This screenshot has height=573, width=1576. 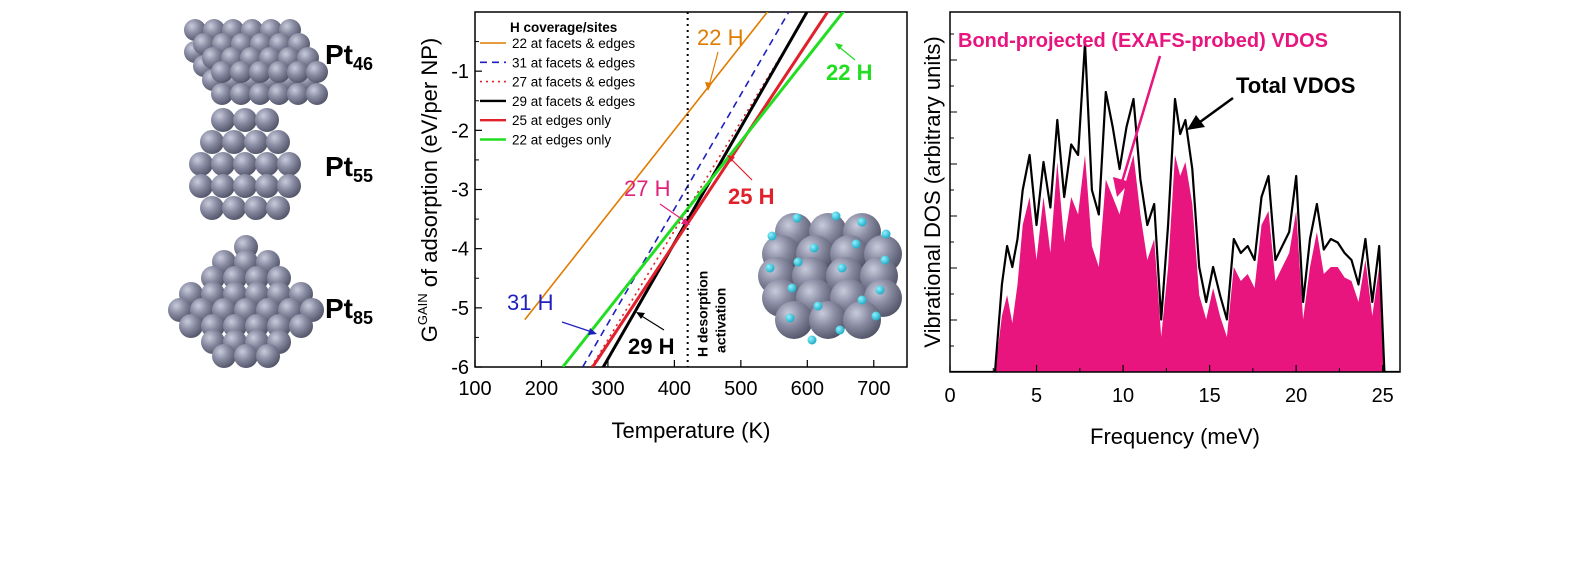 I want to click on chart-a-ylabel: GGAIN of adsorption (eV/per NP), so click(x=428, y=190).